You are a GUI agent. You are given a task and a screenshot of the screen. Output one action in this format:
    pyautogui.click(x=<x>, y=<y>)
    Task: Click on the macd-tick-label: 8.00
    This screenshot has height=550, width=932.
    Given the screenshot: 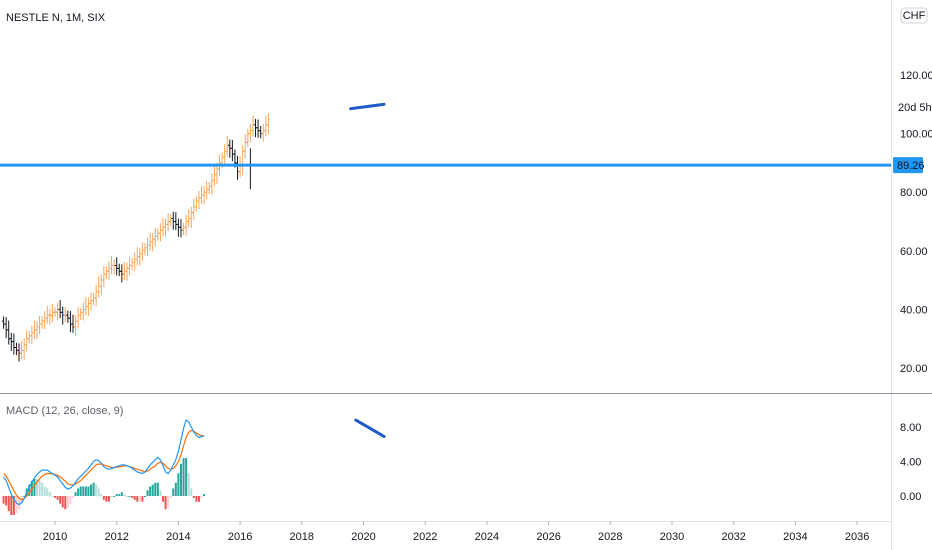 What is the action you would take?
    pyautogui.click(x=910, y=428)
    